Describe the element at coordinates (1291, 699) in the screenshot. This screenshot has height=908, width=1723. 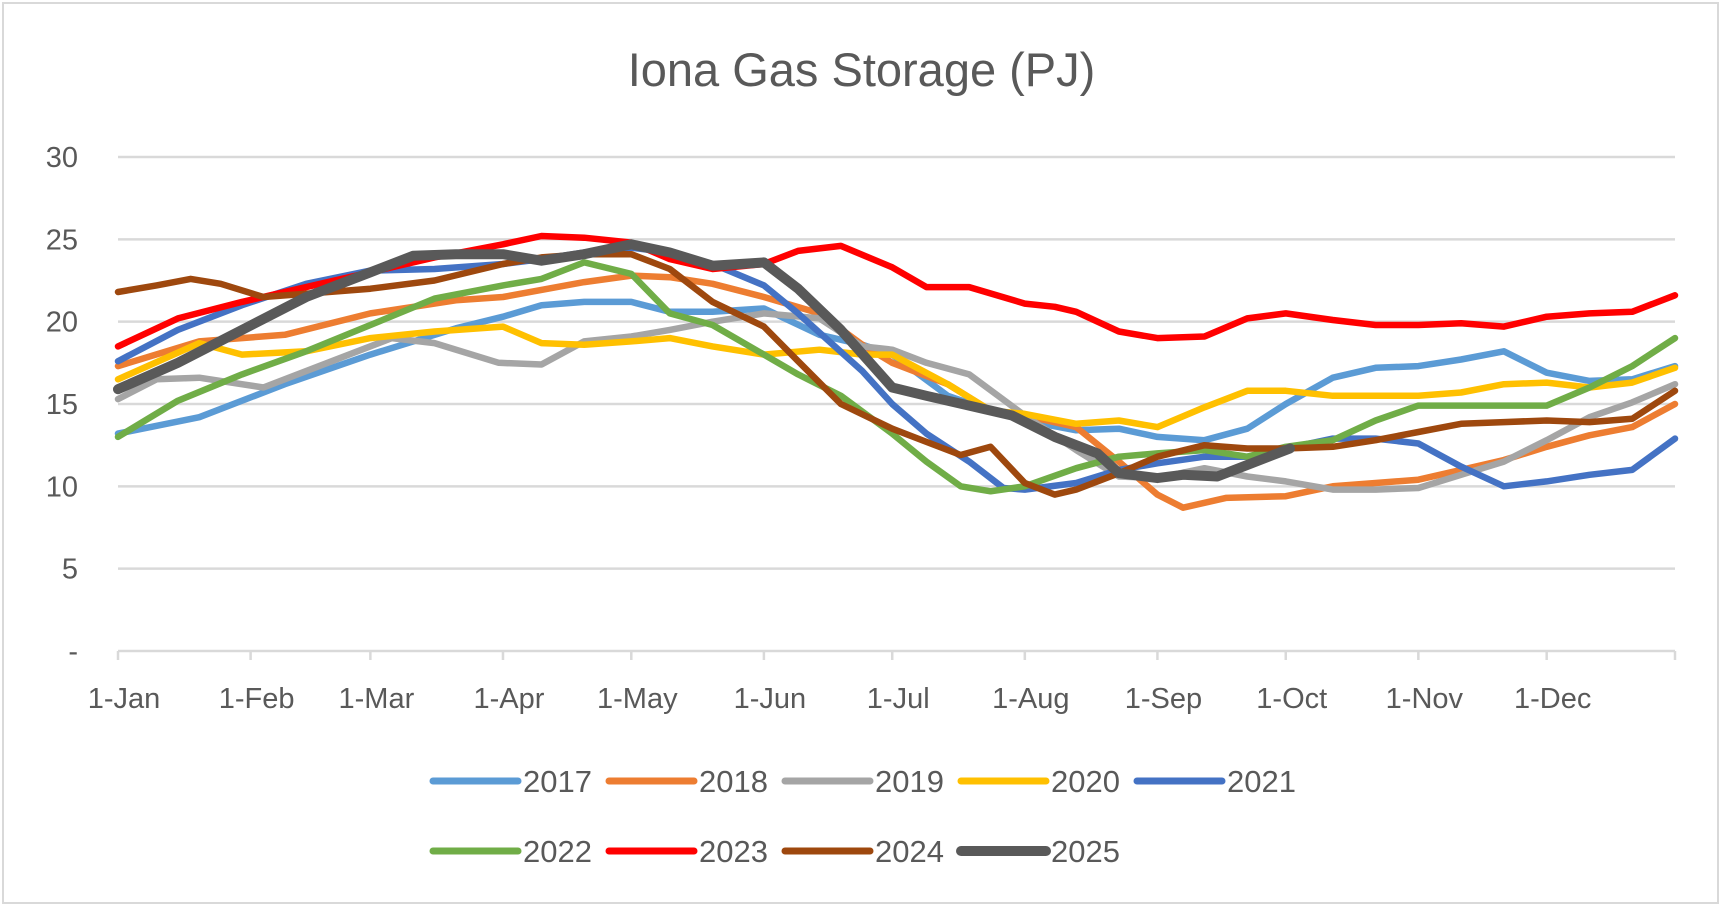
I see `x-tick-label: 1-Oct` at that location.